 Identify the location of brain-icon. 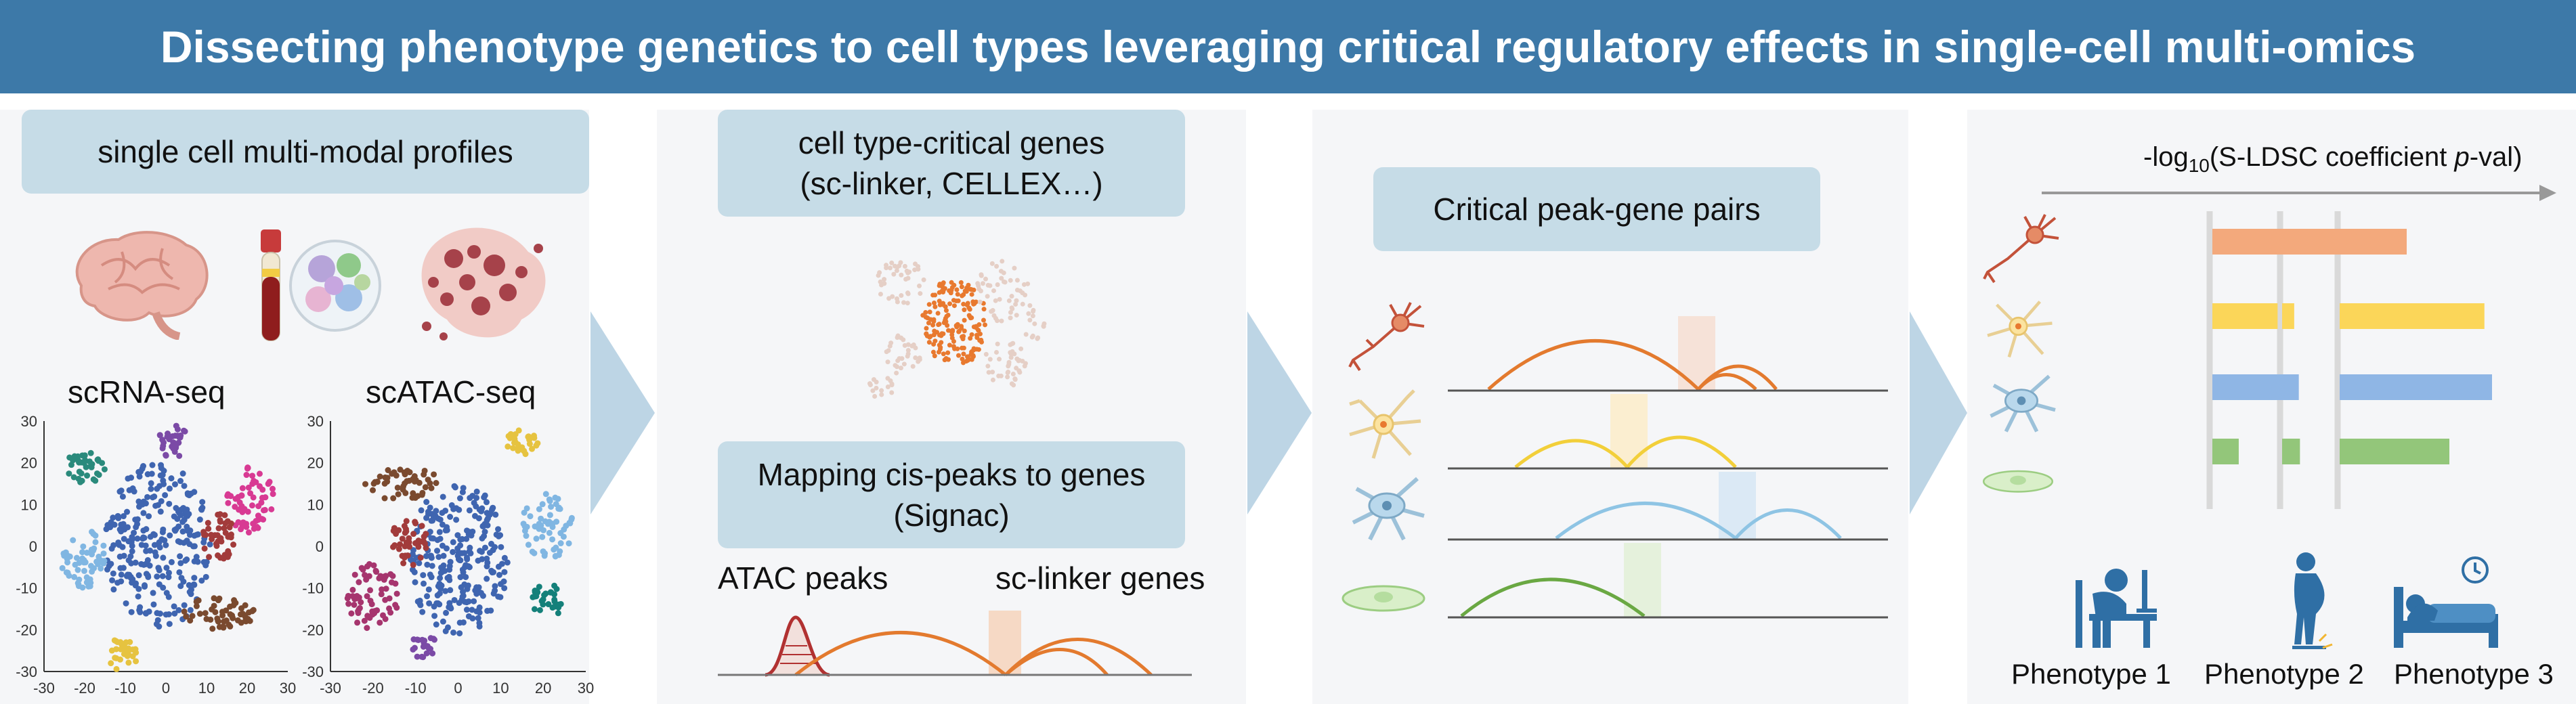
(142, 285).